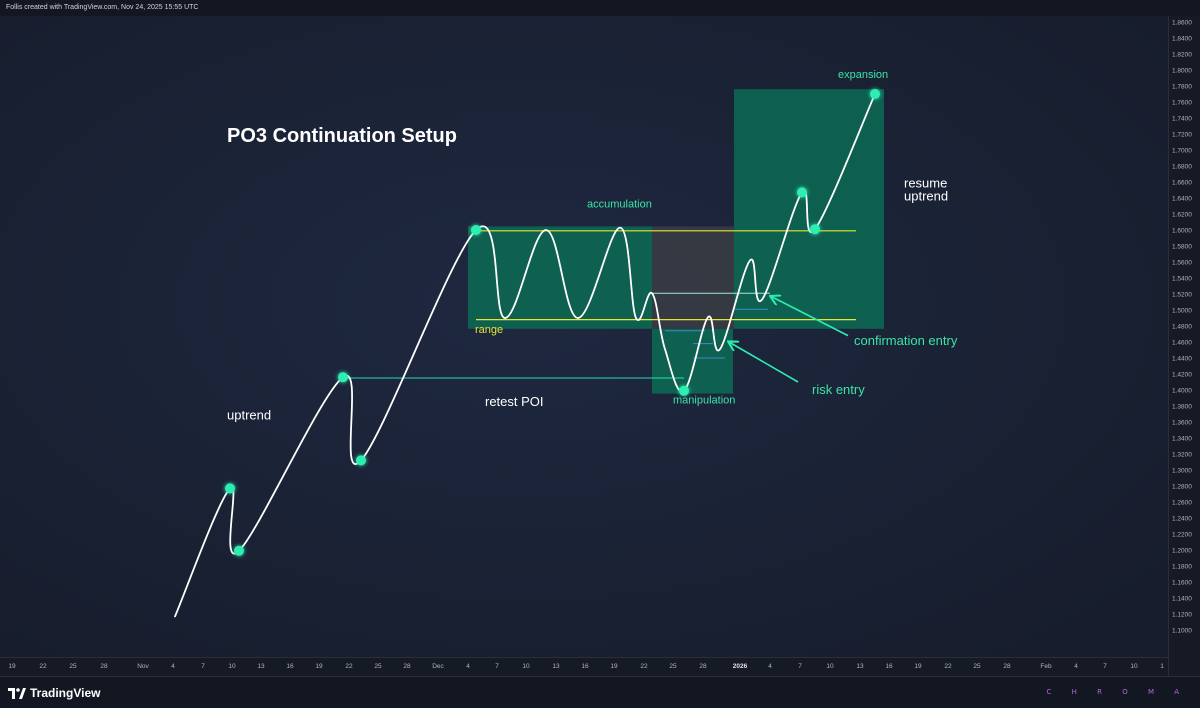 The image size is (1200, 708). What do you see at coordinates (1182, 567) in the screenshot?
I see `y-tick-label: 1.1800` at bounding box center [1182, 567].